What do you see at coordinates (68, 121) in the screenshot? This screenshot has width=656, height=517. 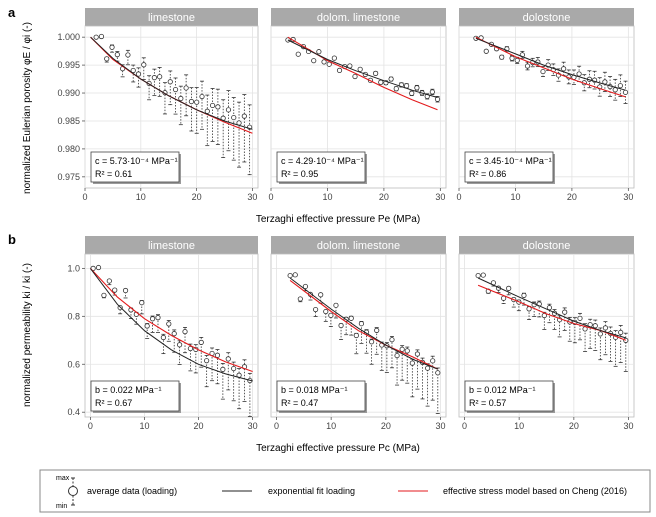 I see `y-tick-label: 0.985` at bounding box center [68, 121].